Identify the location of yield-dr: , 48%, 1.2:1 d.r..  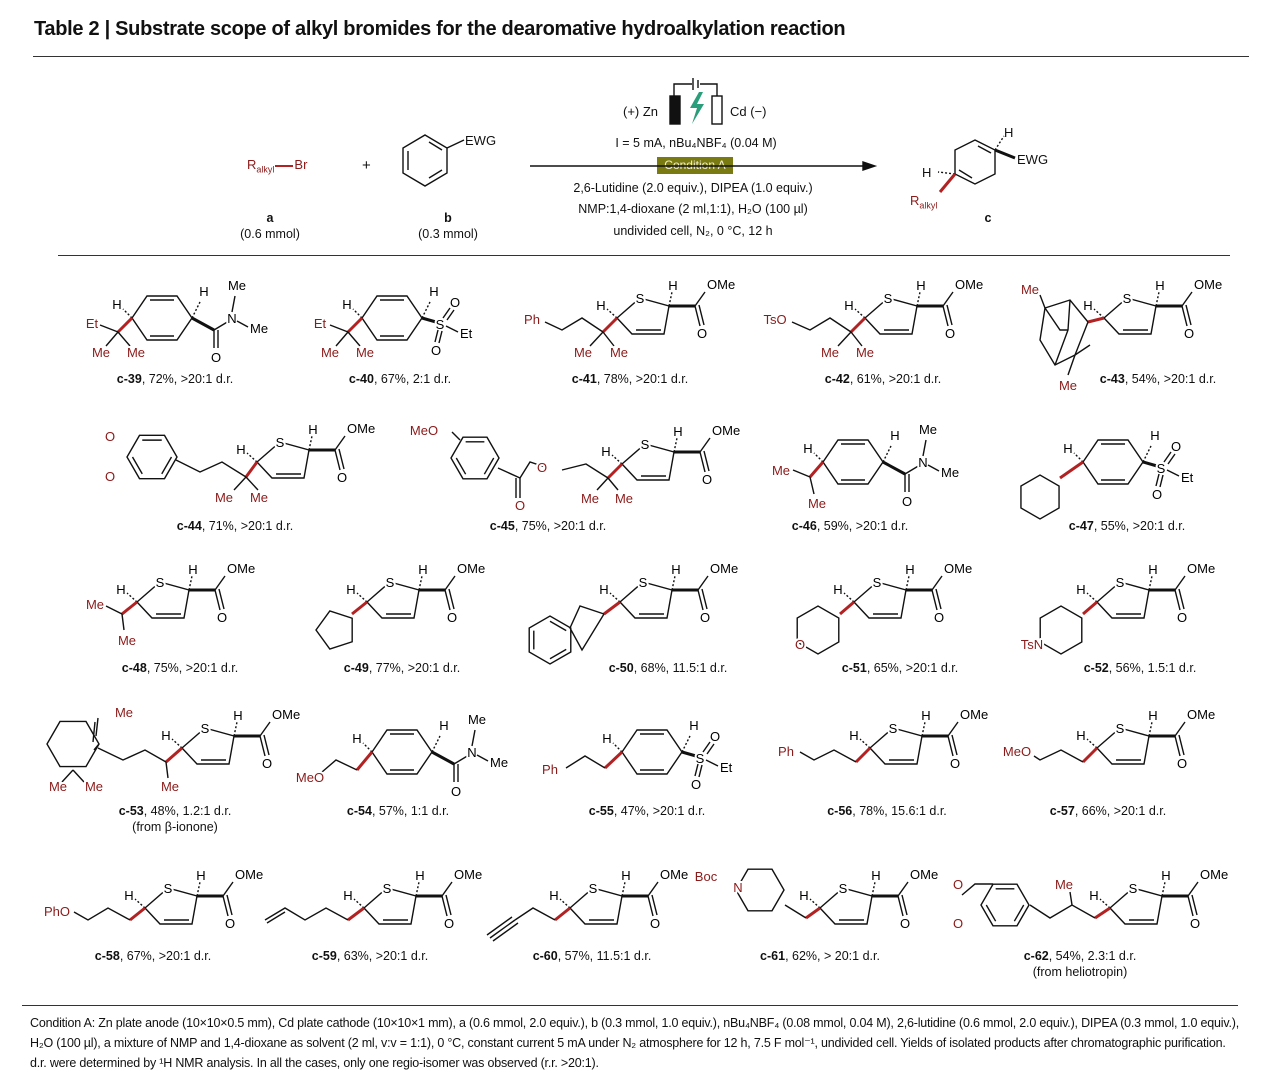
(187, 811).